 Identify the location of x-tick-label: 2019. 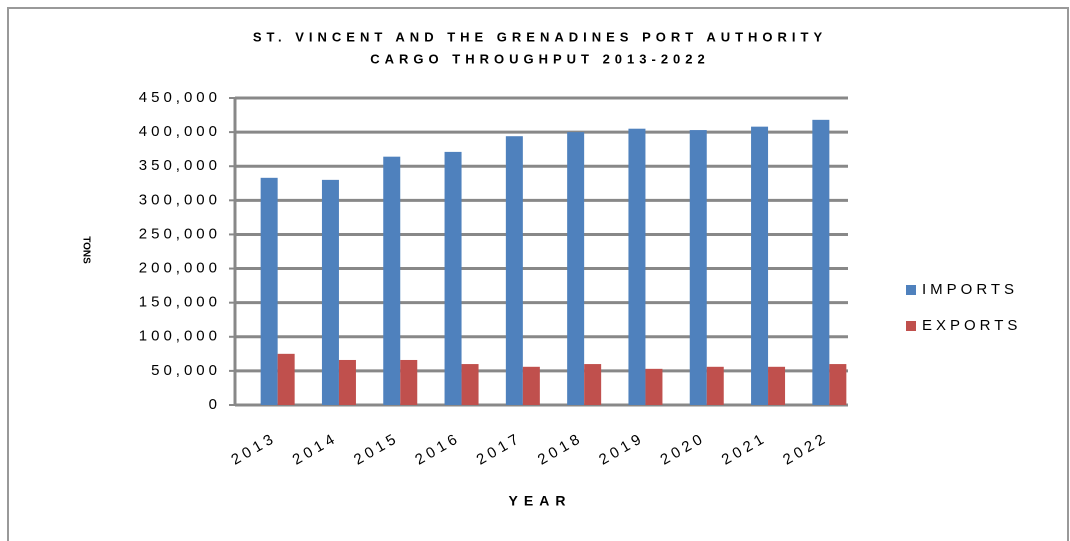
(621, 448).